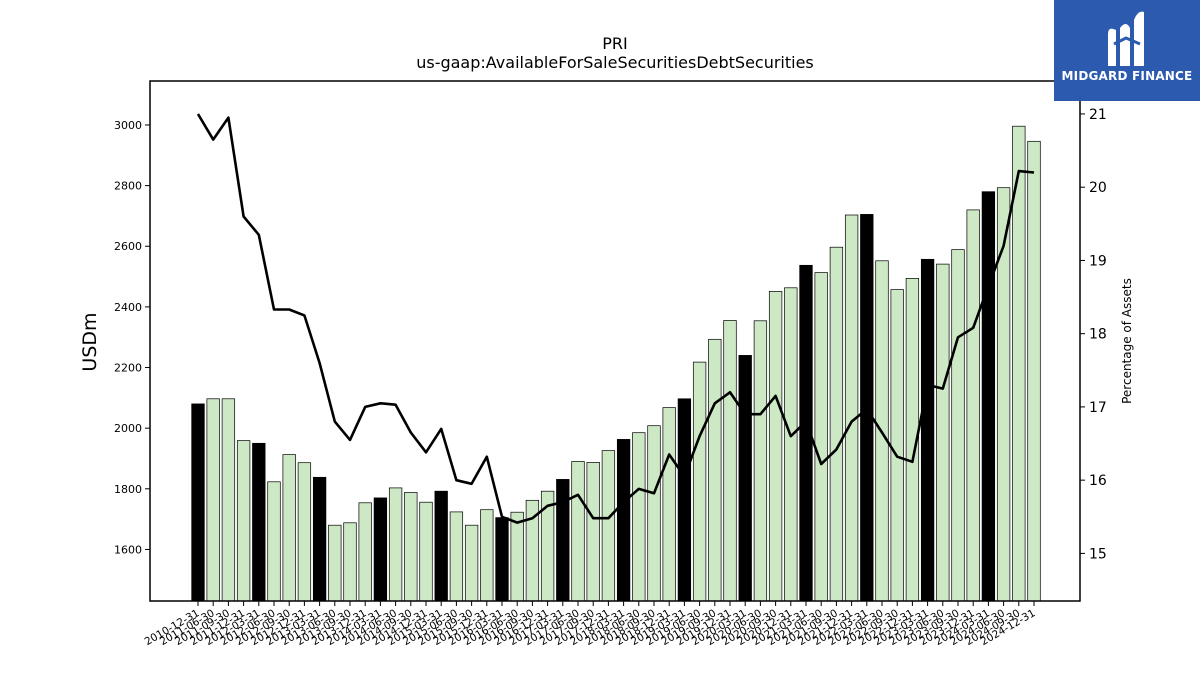  I want to click on y-axis-label: USDm, so click(90, 341).